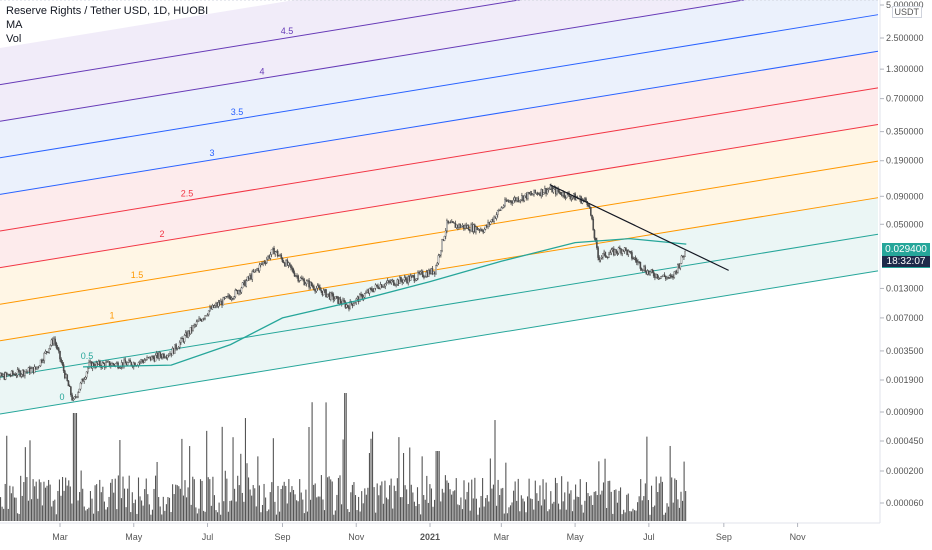 The width and height of the screenshot is (932, 550). Describe the element at coordinates (187, 194) in the screenshot. I see `fib-level-label: 2.5` at that location.